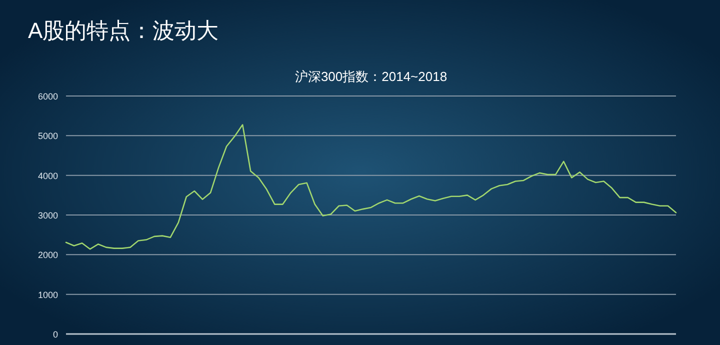  I want to click on chart-subtitle: 沪深300指数：2014~2018, so click(371, 76).